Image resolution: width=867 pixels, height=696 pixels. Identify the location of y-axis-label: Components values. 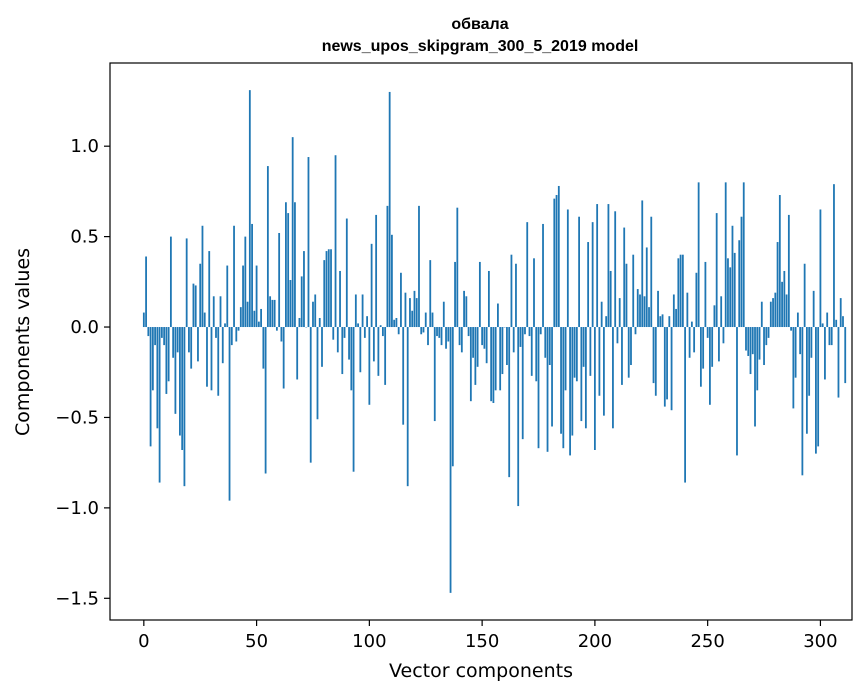
(23, 342).